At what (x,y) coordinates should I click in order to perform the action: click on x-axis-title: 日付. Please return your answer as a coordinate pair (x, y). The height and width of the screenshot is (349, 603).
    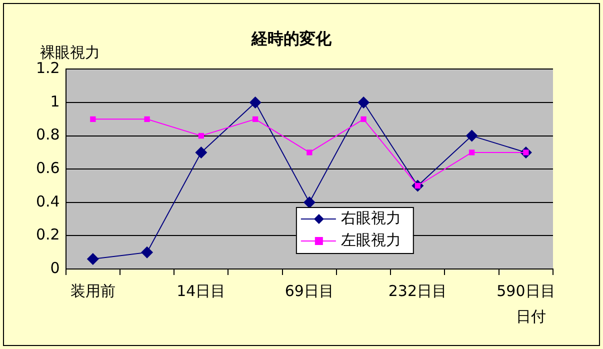
    Looking at the image, I should click on (531, 316).